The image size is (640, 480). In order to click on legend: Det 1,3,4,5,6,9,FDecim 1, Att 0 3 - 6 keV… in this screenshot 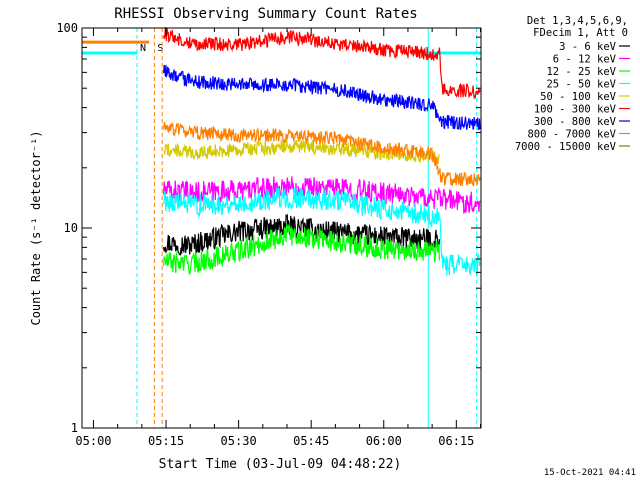, I will do `click(572, 84)`.